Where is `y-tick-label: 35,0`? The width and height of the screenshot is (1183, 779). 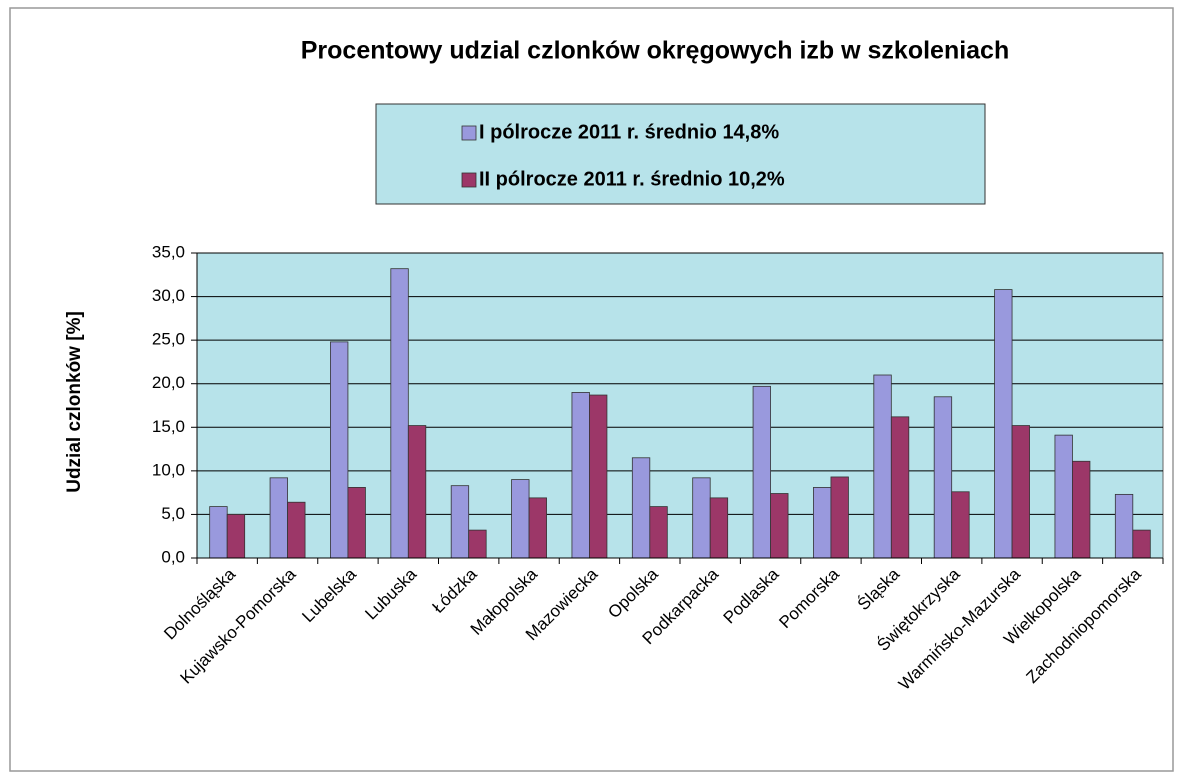
y-tick-label: 35,0 is located at coordinates (168, 251).